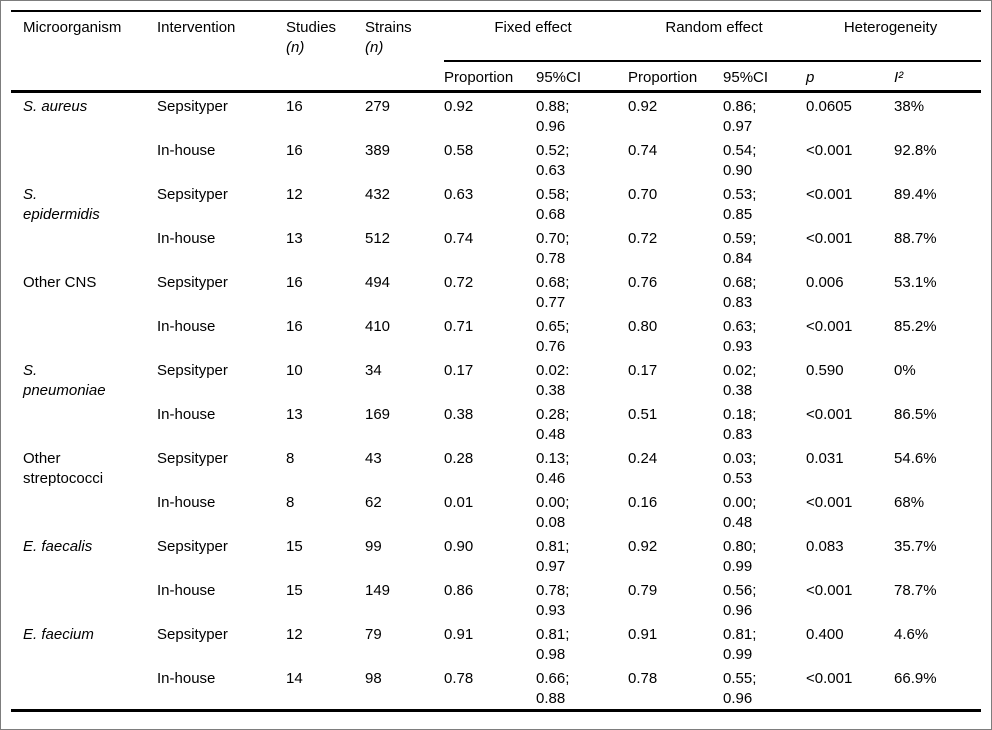 This screenshot has width=992, height=730. I want to click on header-studies: Studies (n), so click(325, 51).